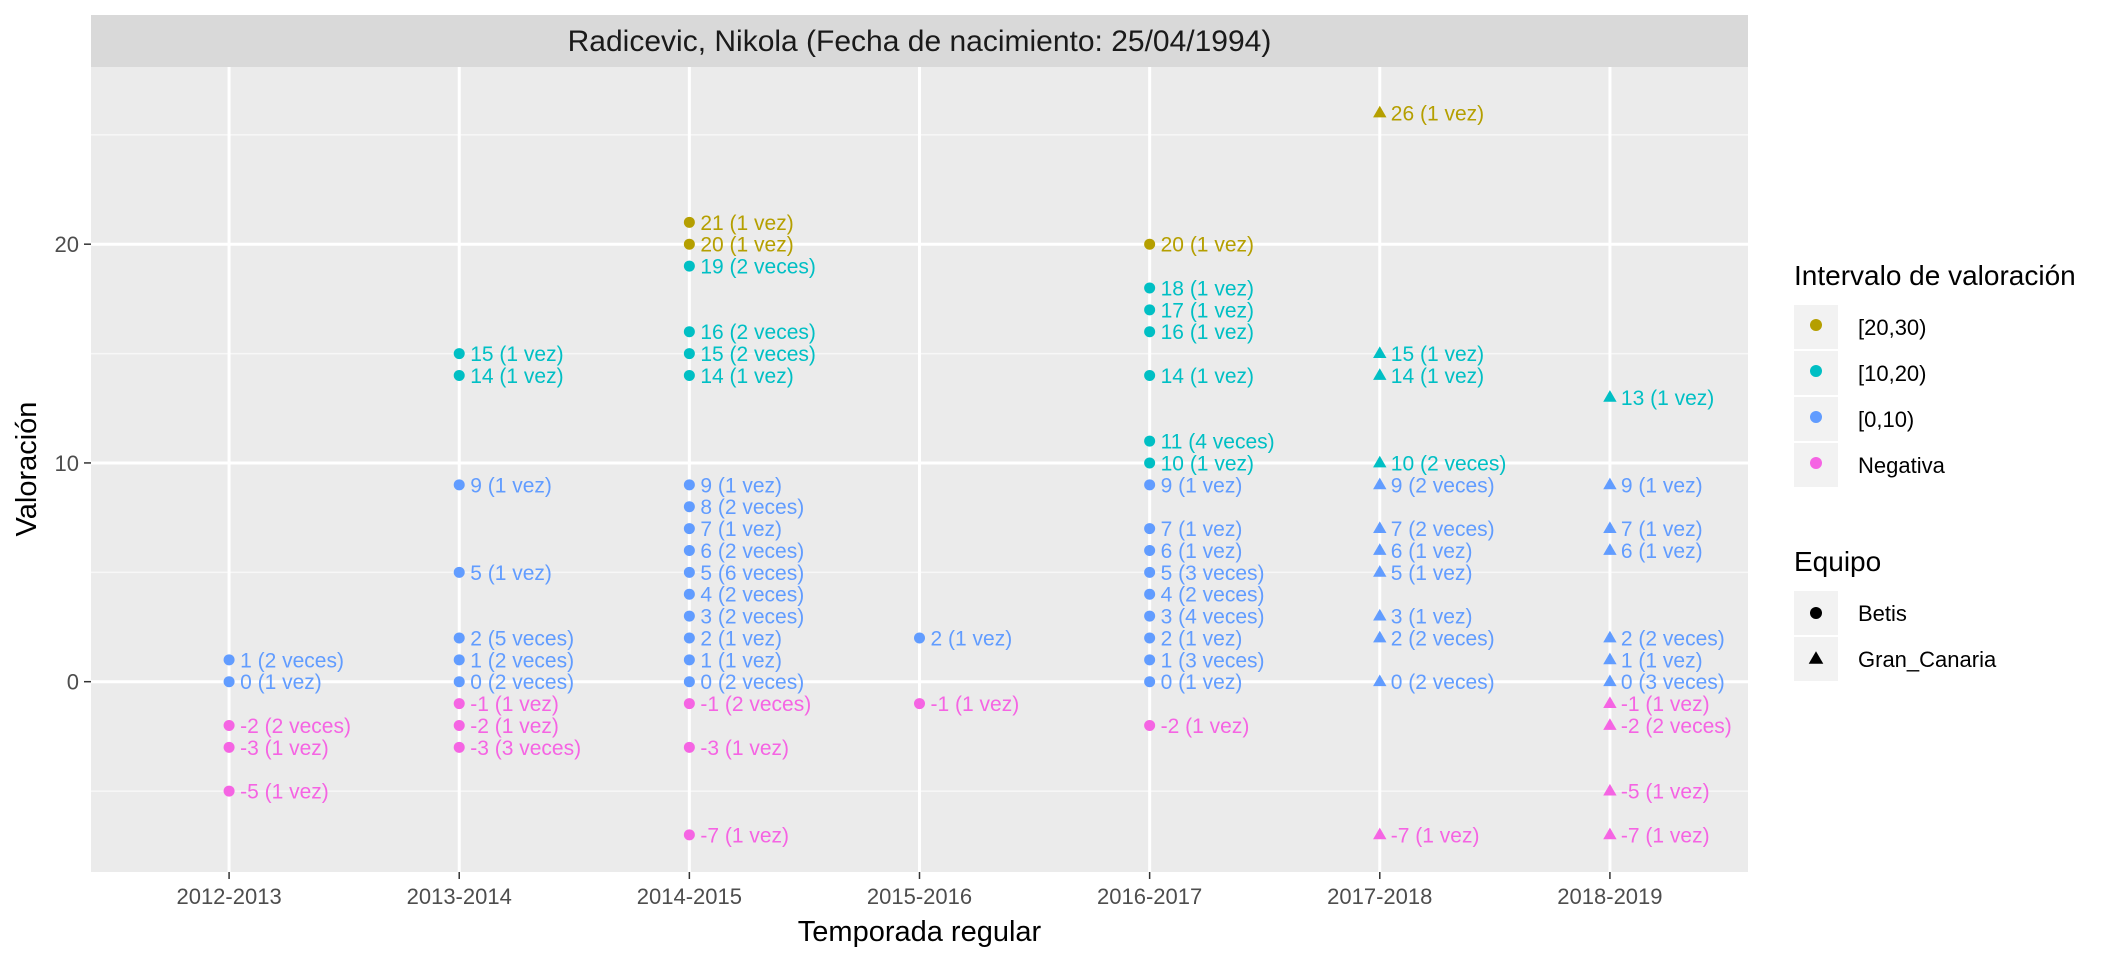 The image size is (2112, 960). Describe the element at coordinates (920, 932) in the screenshot. I see `x-axis-title: Temporada regular` at that location.